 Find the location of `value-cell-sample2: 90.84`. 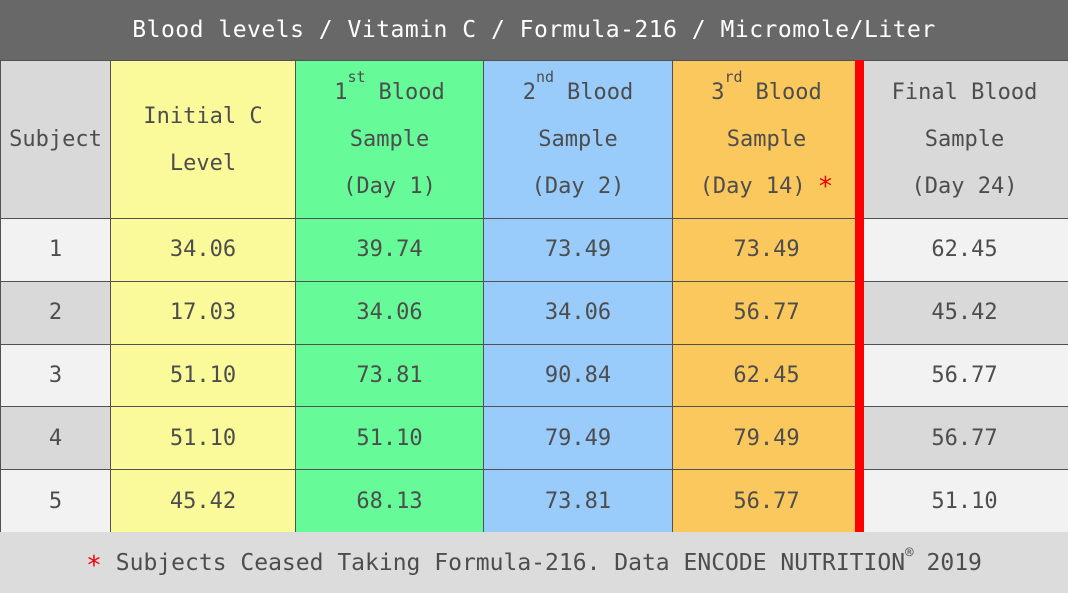

value-cell-sample2: 90.84 is located at coordinates (578, 376).